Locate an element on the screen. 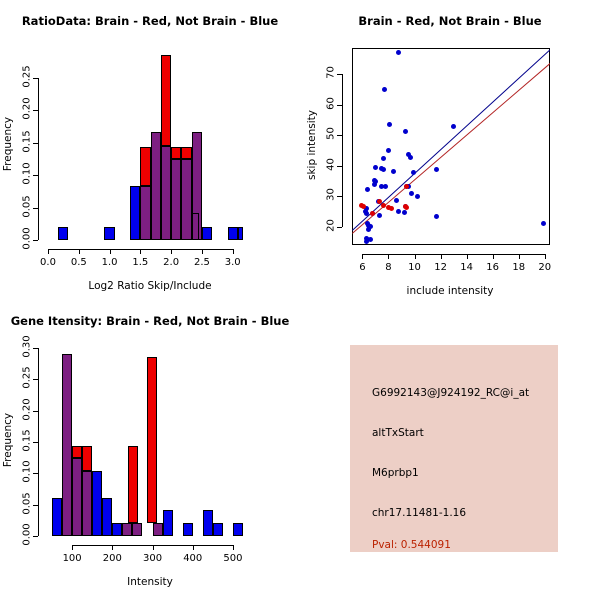 The image size is (600, 600). info-locus: chr17.11481-1.16 is located at coordinates (419, 513).